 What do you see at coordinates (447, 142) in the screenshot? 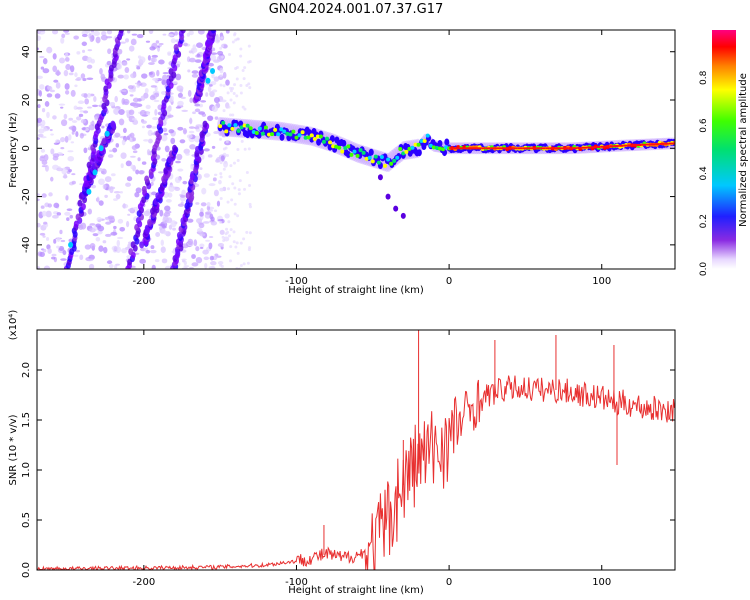
I see `ridge-core` at bounding box center [447, 142].